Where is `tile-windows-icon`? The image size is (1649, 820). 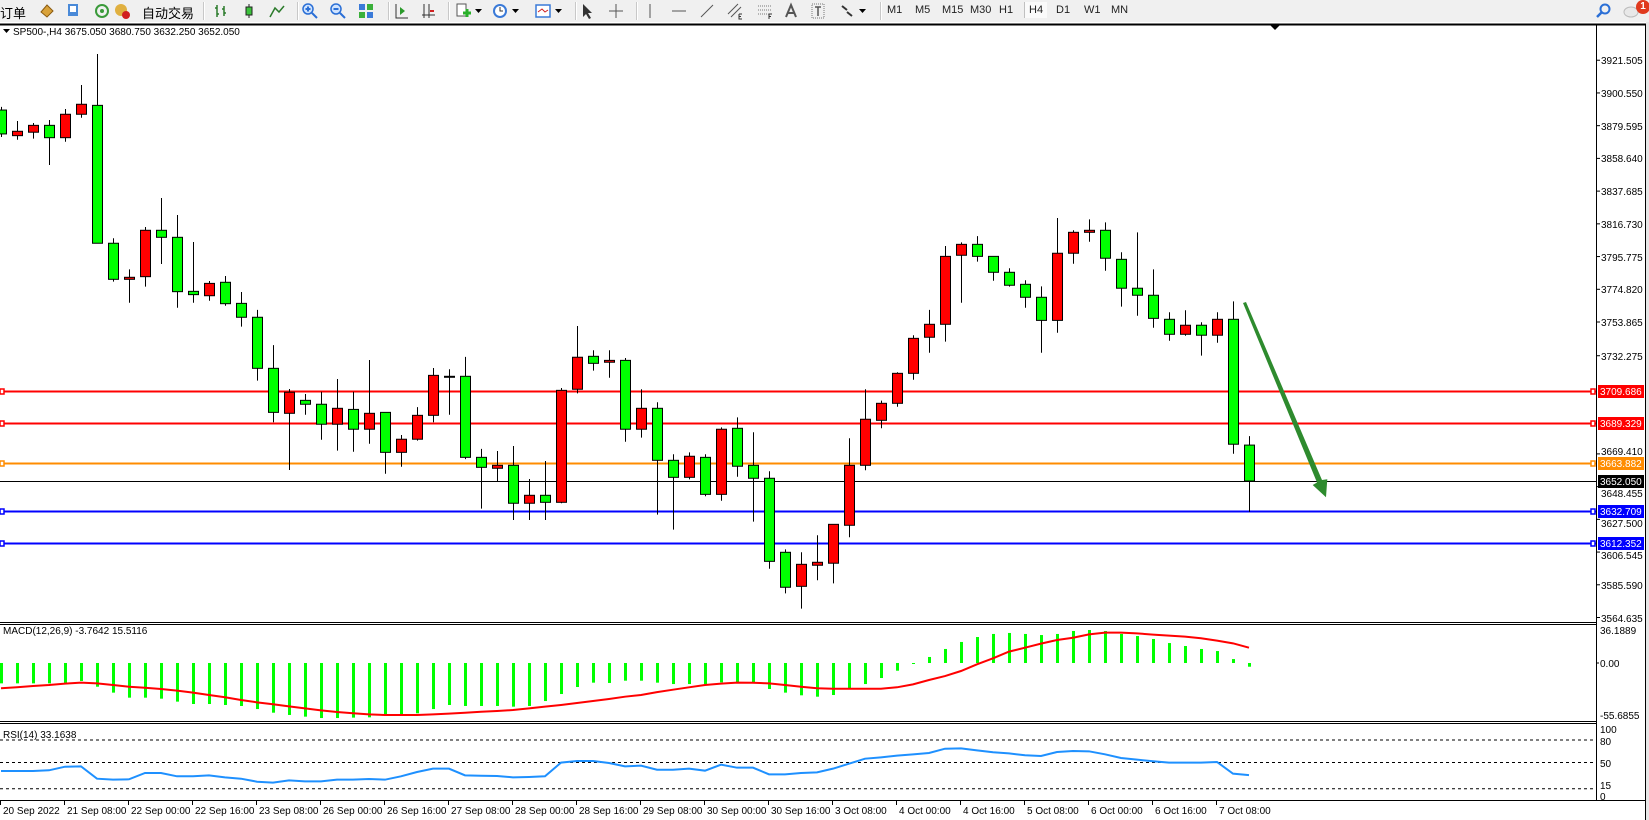 tile-windows-icon is located at coordinates (366, 11).